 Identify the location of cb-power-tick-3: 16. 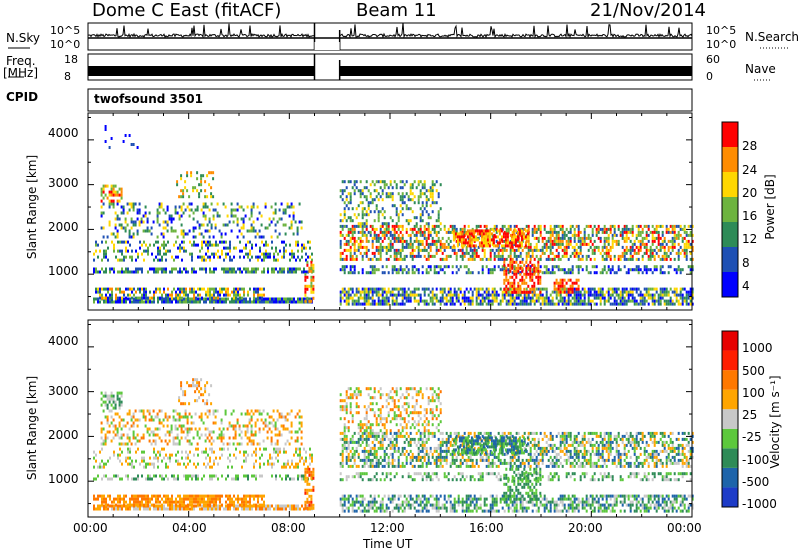
(750, 216).